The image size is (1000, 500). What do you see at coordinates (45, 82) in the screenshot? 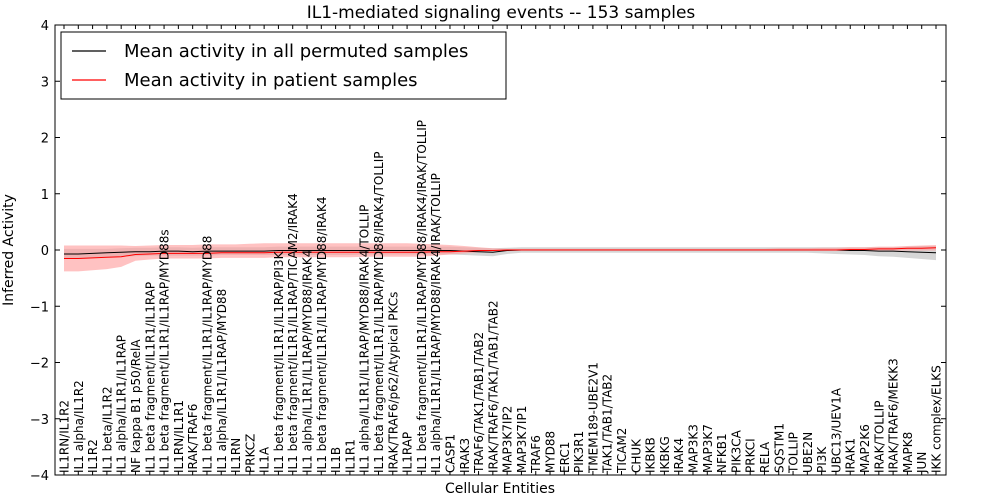
I see `y-tick-label: 3` at bounding box center [45, 82].